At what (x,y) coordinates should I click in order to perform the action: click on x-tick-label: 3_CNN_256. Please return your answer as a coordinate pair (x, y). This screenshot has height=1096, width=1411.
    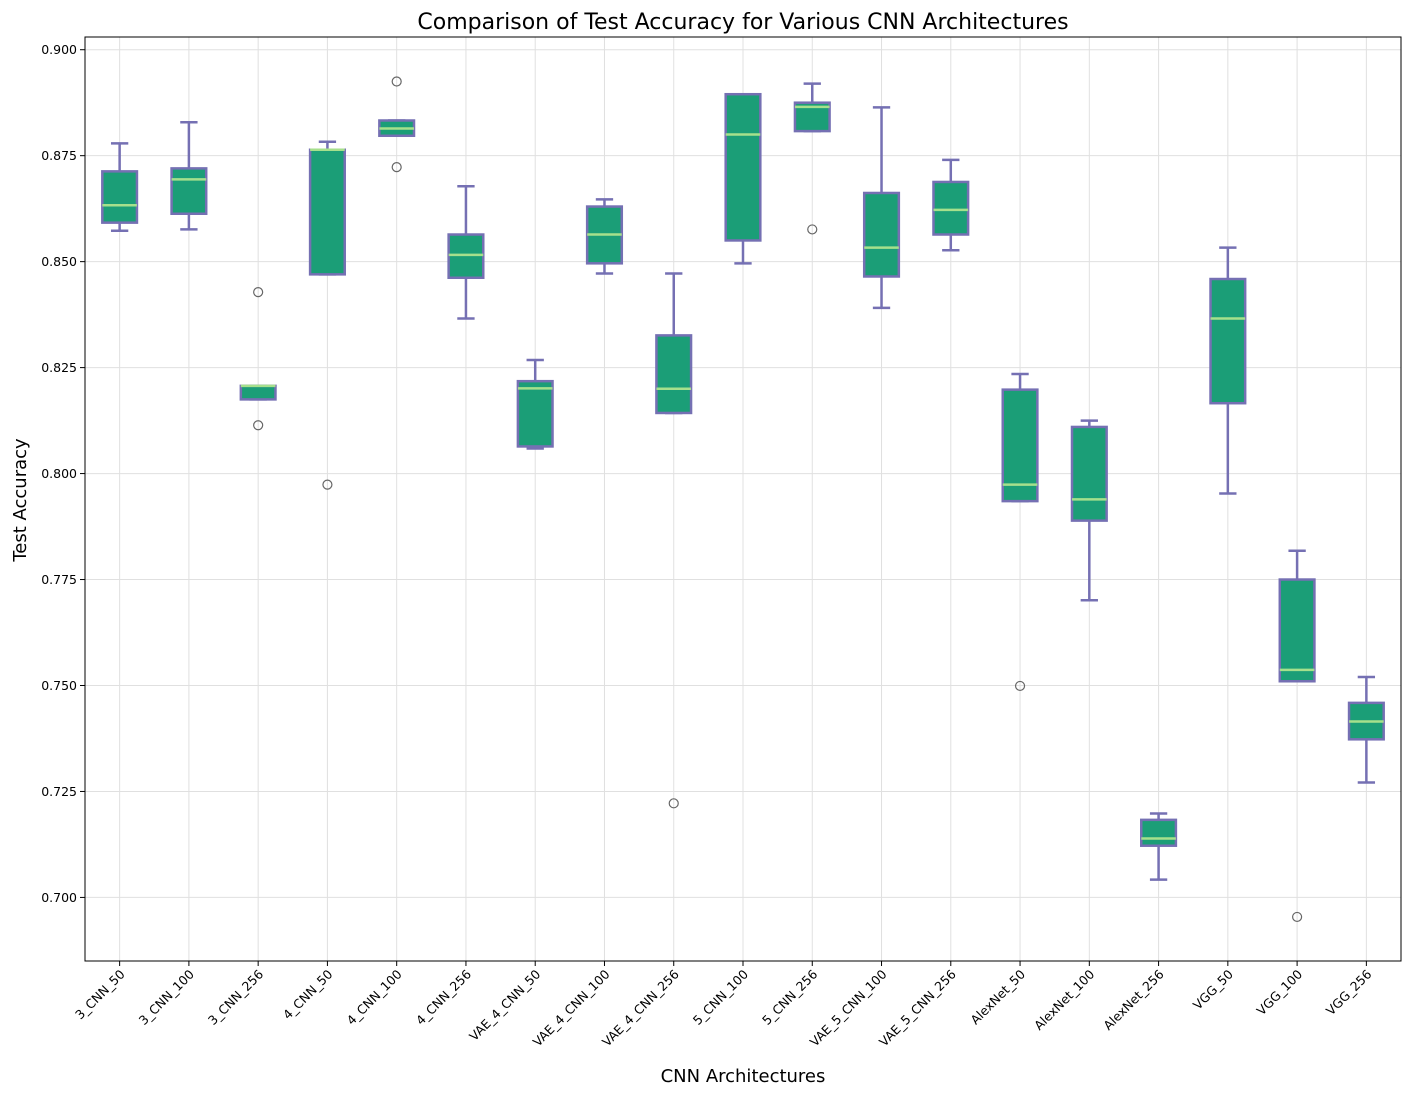
    Looking at the image, I should click on (235, 996).